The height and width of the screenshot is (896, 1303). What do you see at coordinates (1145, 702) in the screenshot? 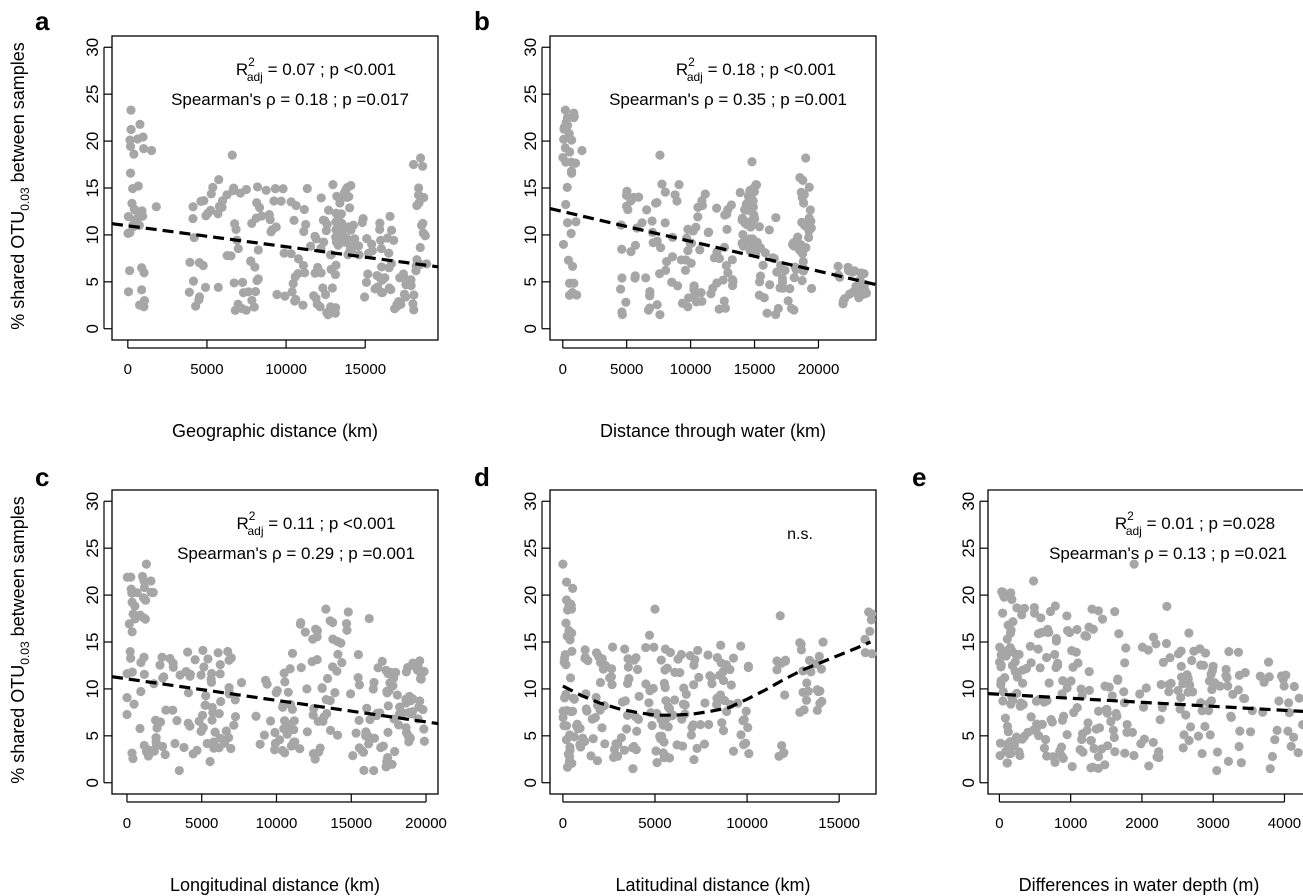
I see `trend-line` at bounding box center [1145, 702].